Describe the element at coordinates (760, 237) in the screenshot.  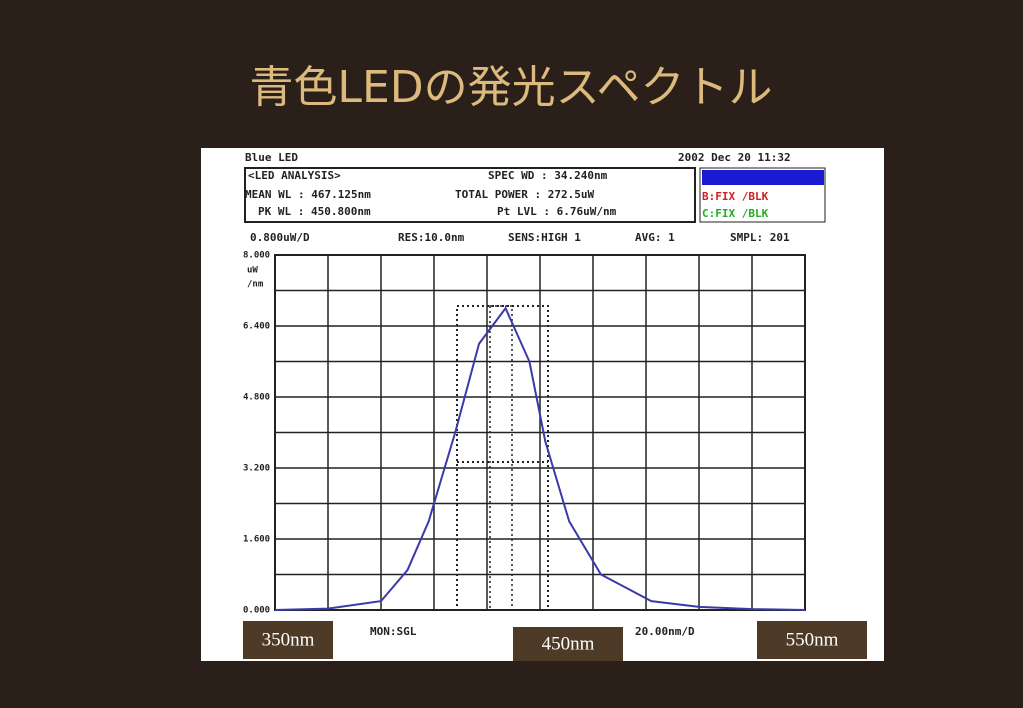
I see `annotation: SMPL: 201` at that location.